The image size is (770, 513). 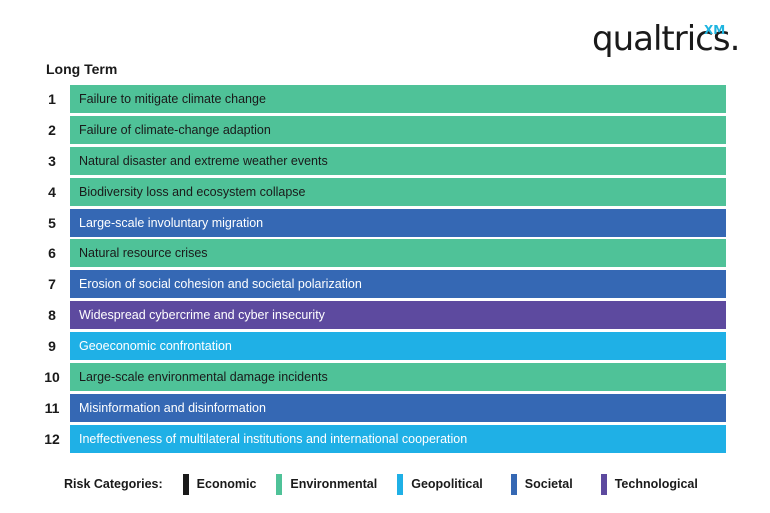 I want to click on risk-rank: 2, so click(x=52, y=129).